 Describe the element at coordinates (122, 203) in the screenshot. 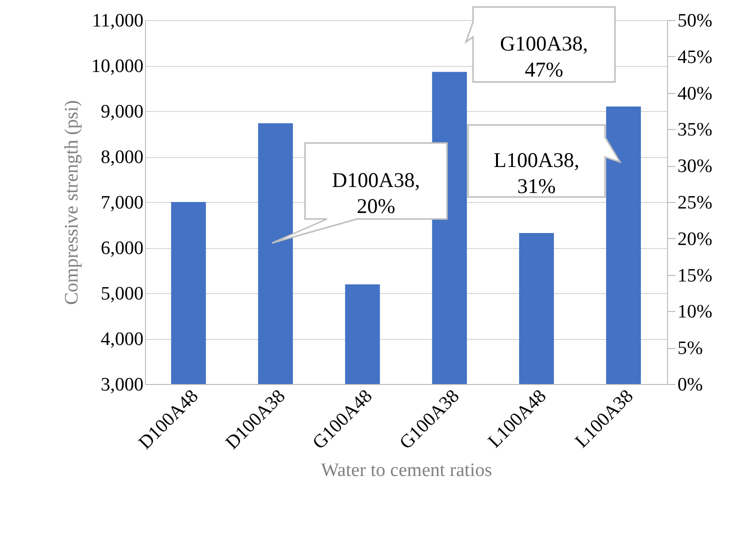

I see `y-tick-label: 7,000` at that location.